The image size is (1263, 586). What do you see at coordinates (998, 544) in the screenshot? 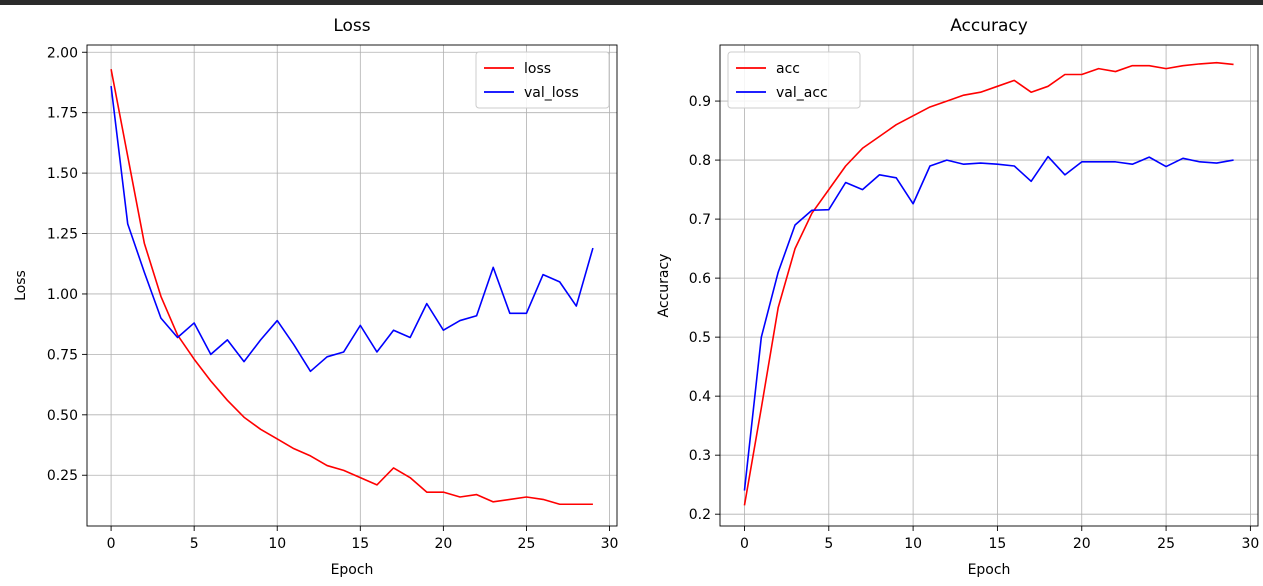
I see `accuracy-x-tick-label: 15` at bounding box center [998, 544].